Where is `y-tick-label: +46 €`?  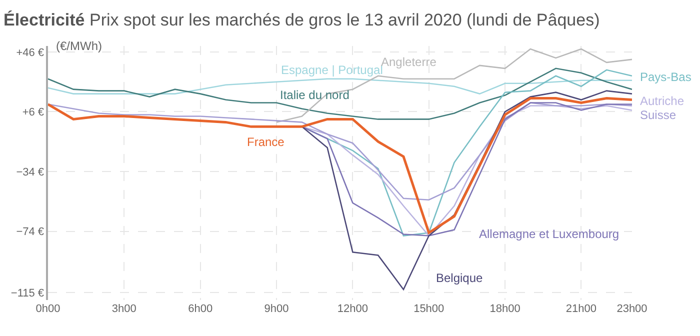 y-tick-label: +46 € is located at coordinates (30, 52).